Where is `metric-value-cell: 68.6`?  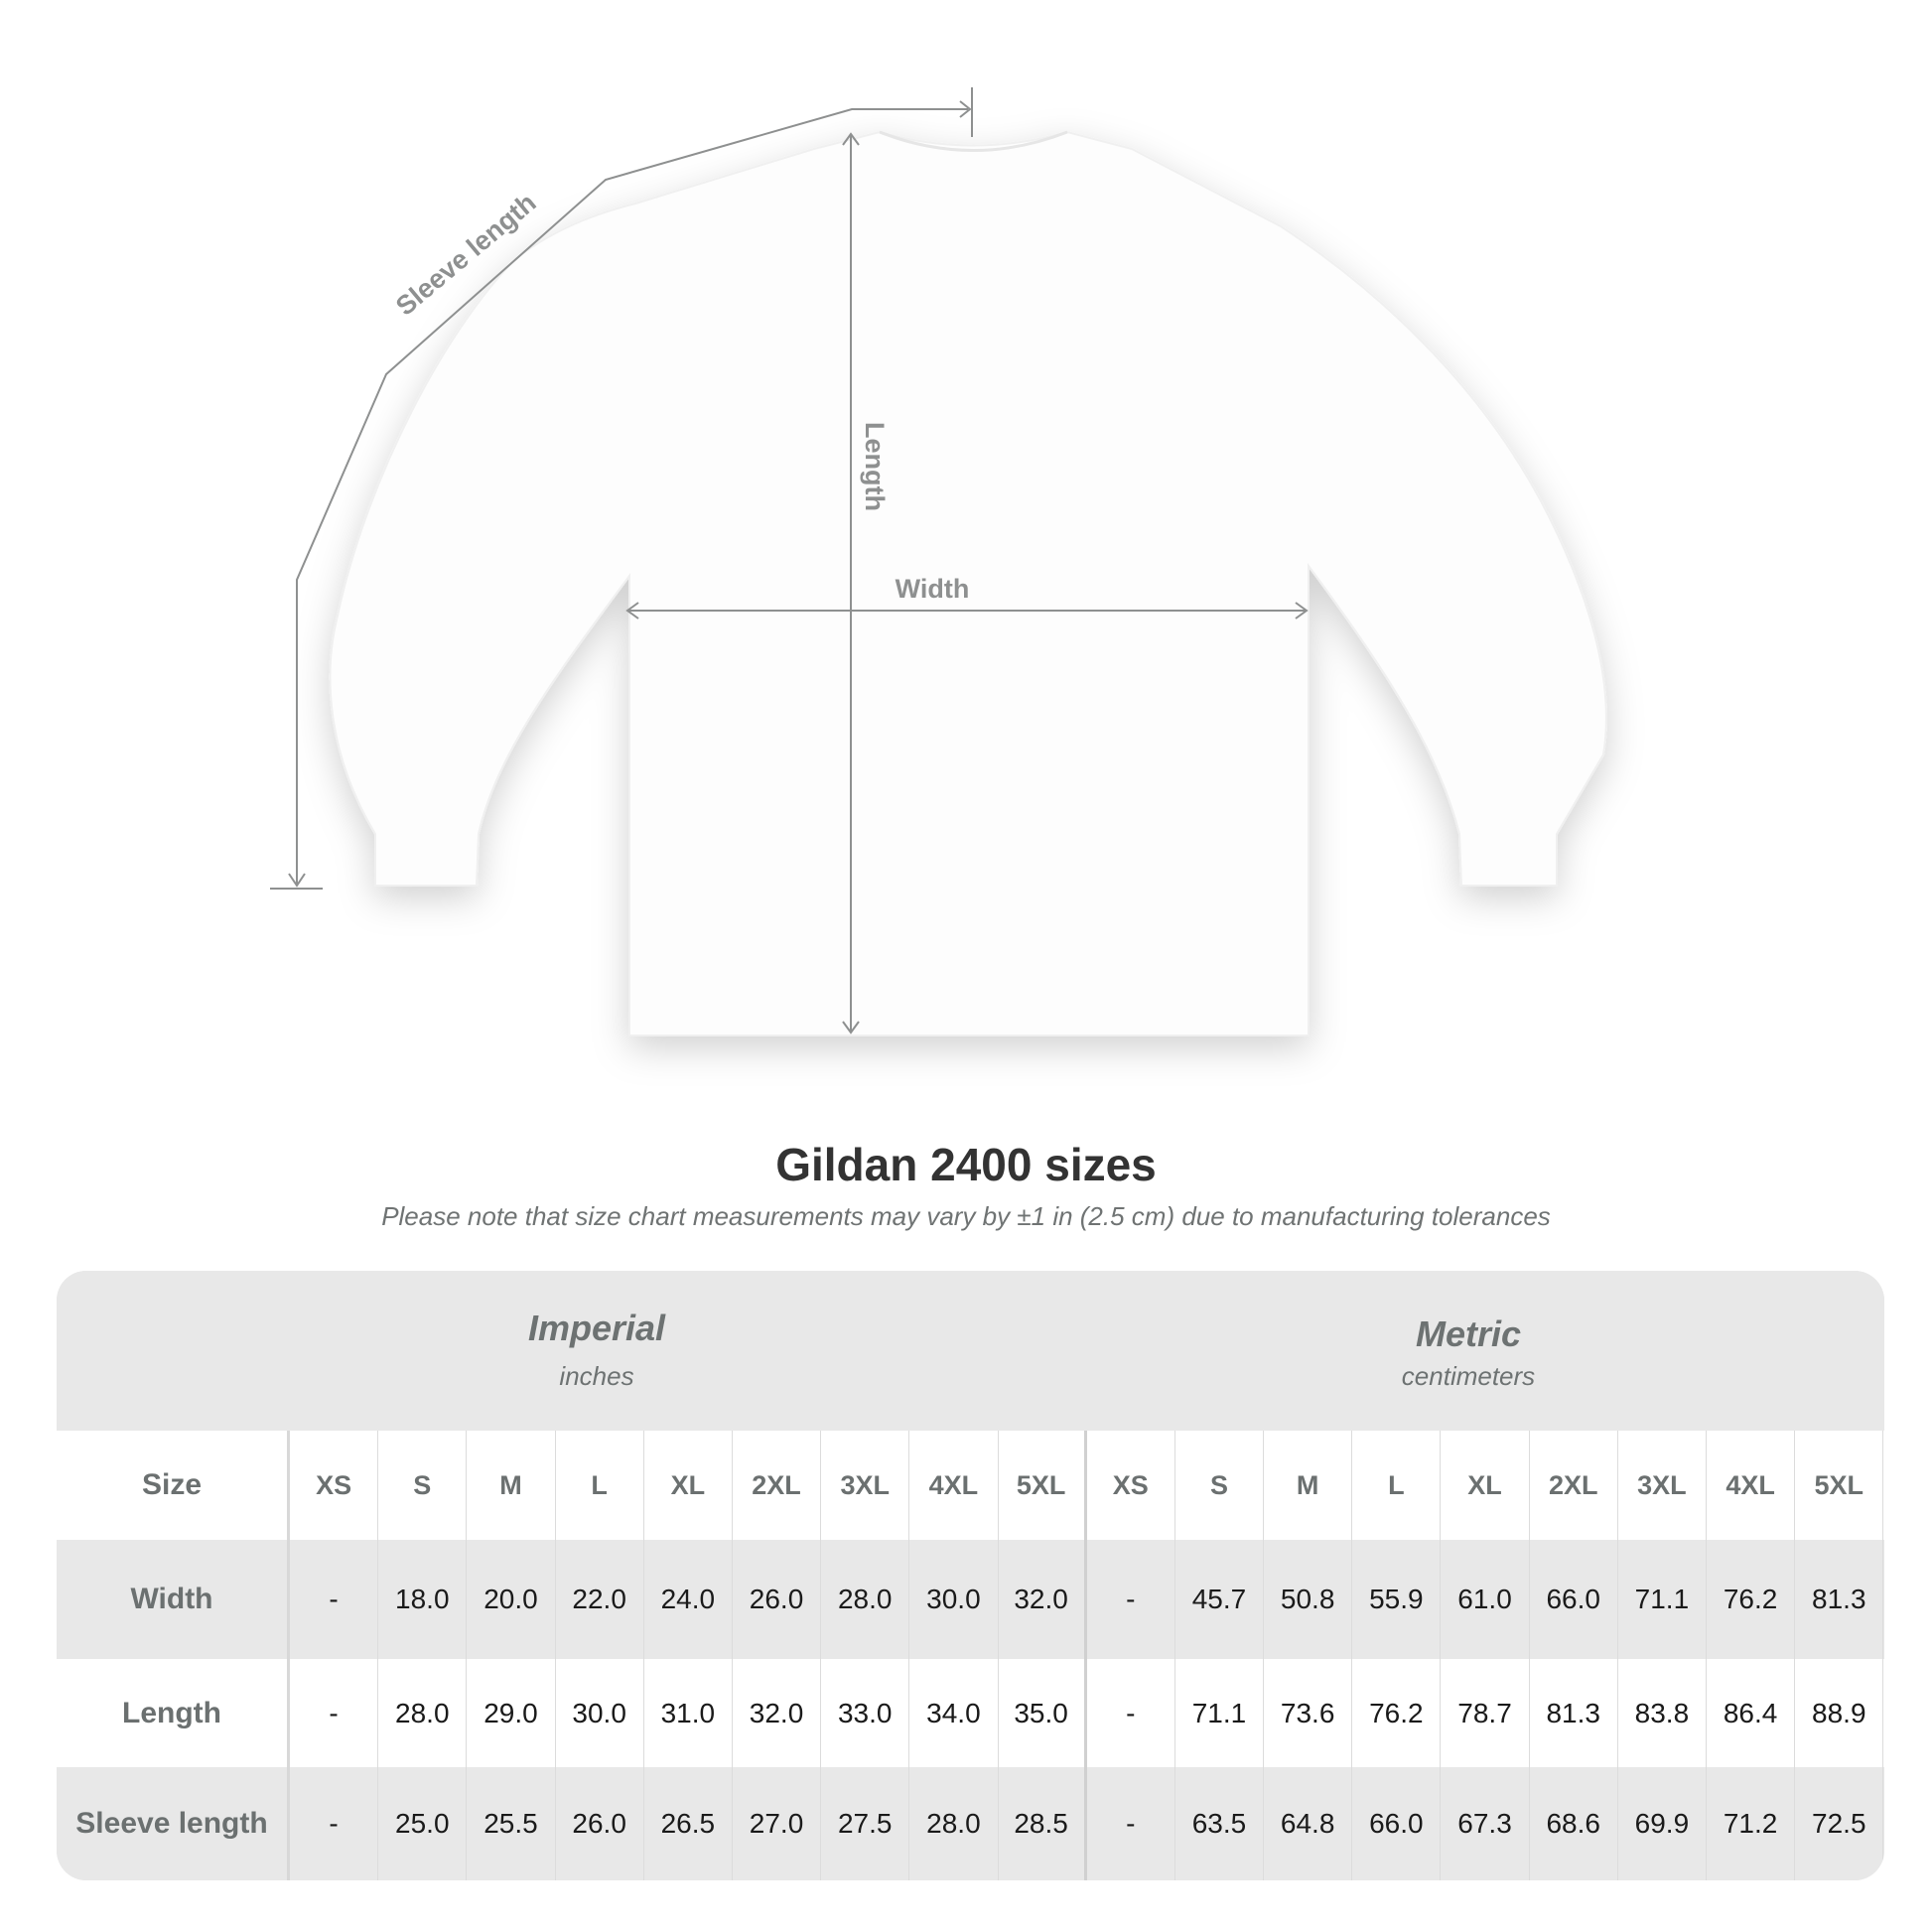
metric-value-cell: 68.6 is located at coordinates (1574, 1823).